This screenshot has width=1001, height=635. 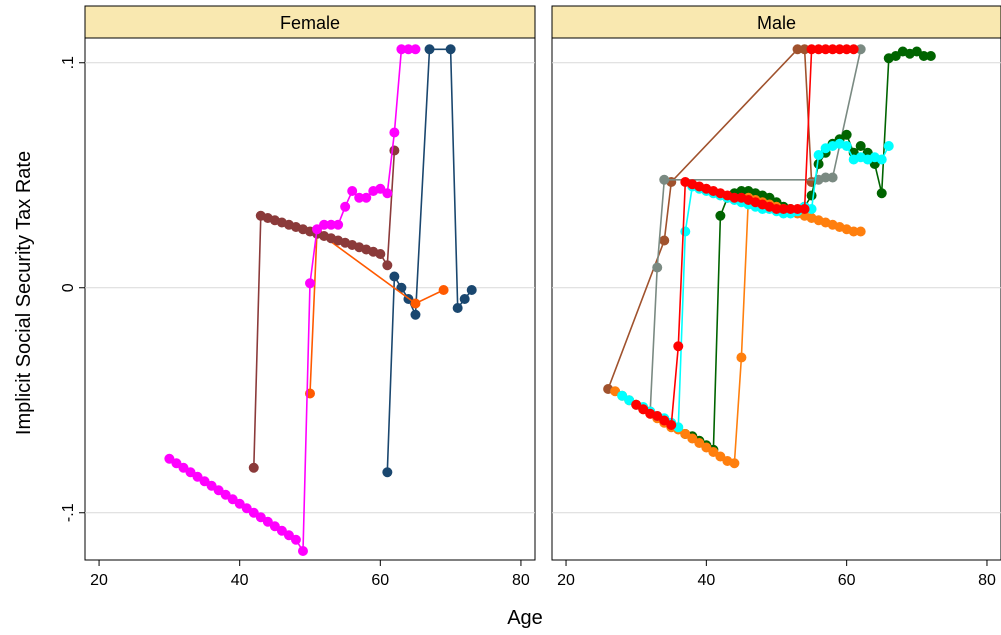 I want to click on y-tick-label: -.1, so click(x=68, y=512).